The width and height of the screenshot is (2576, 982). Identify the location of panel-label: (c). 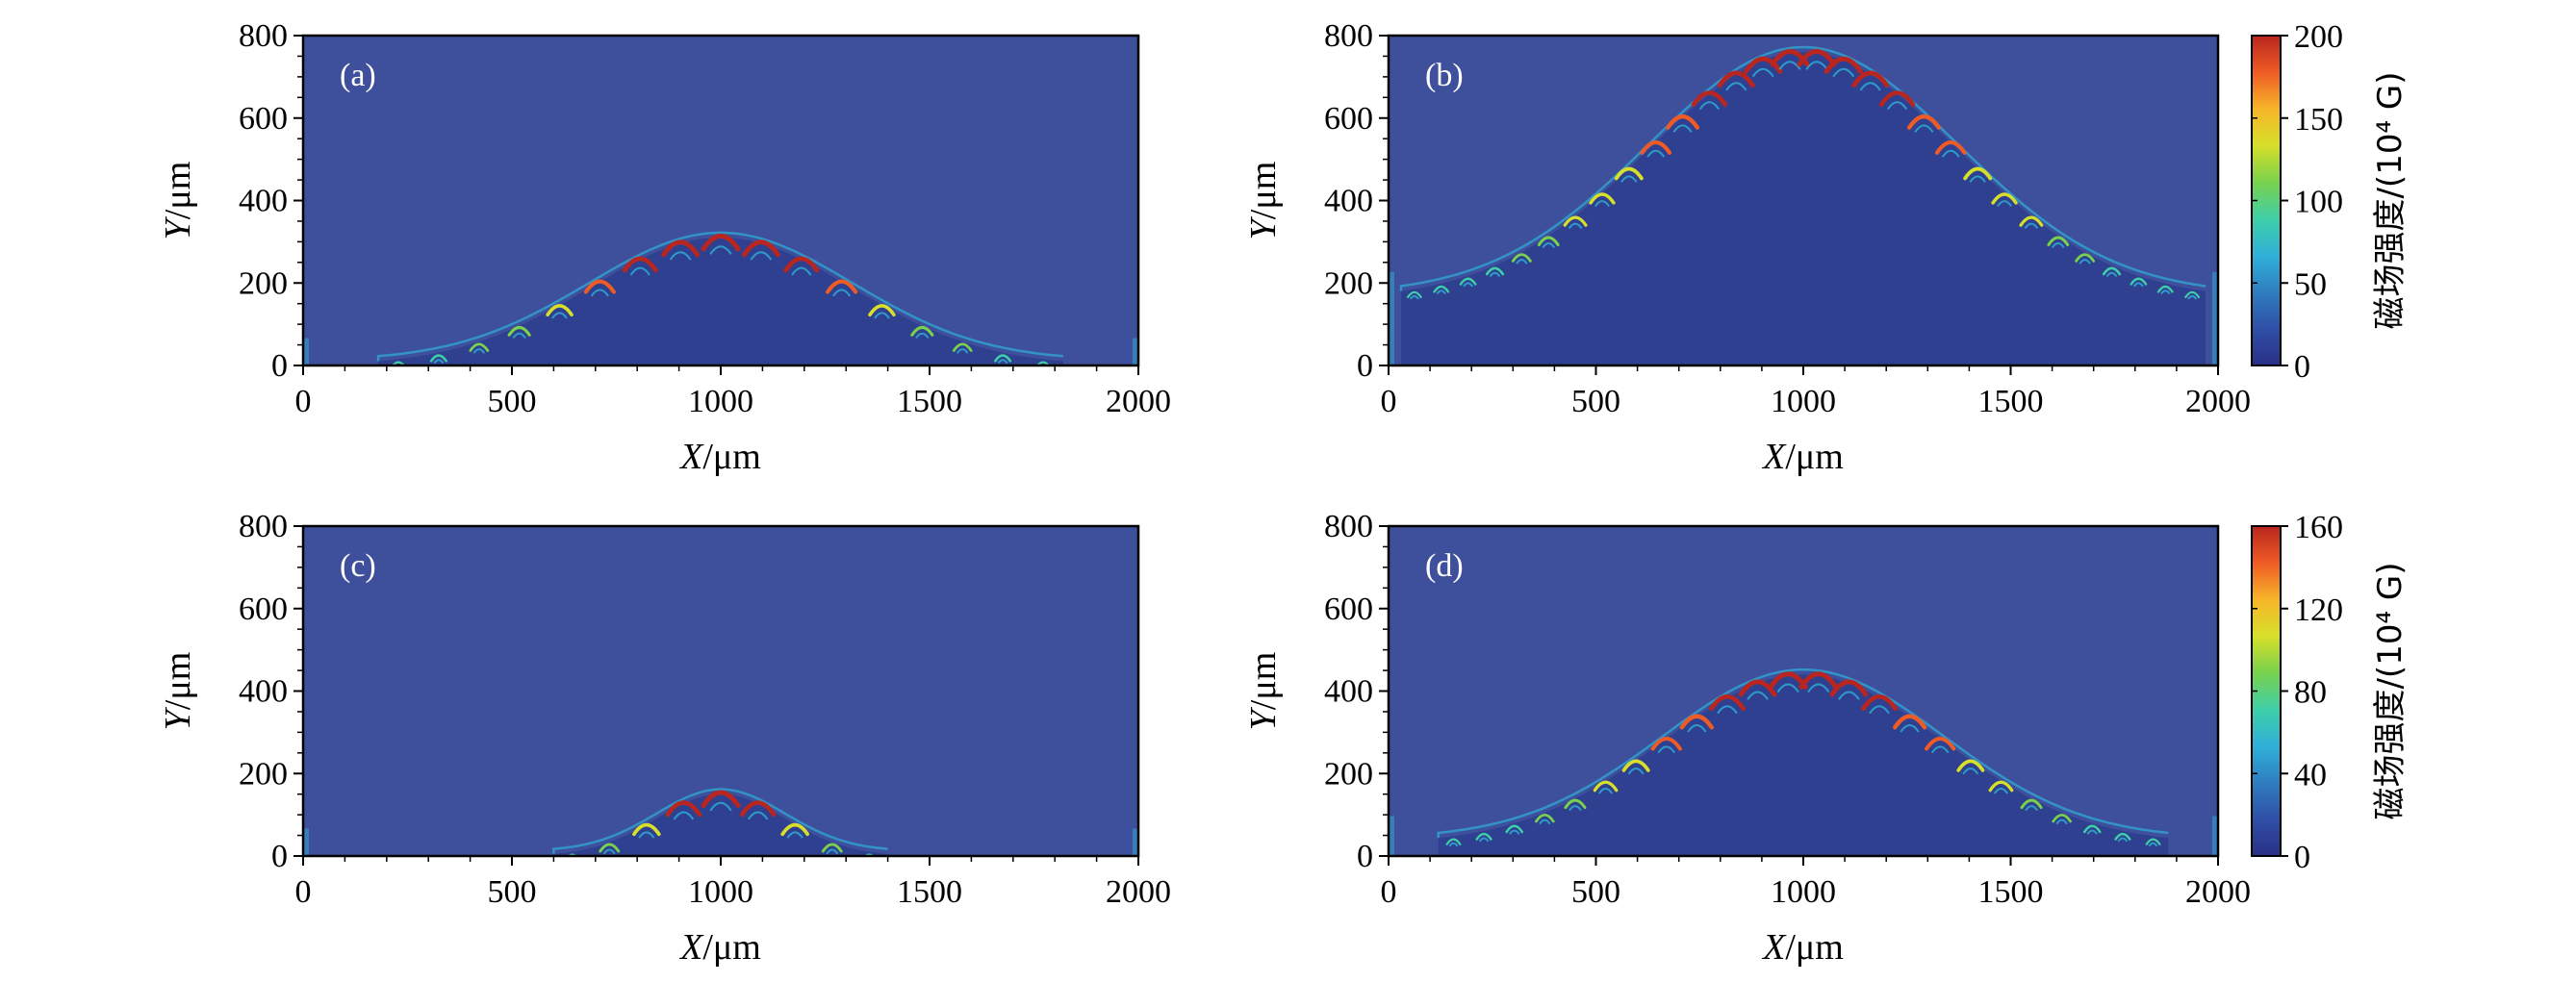
(358, 566).